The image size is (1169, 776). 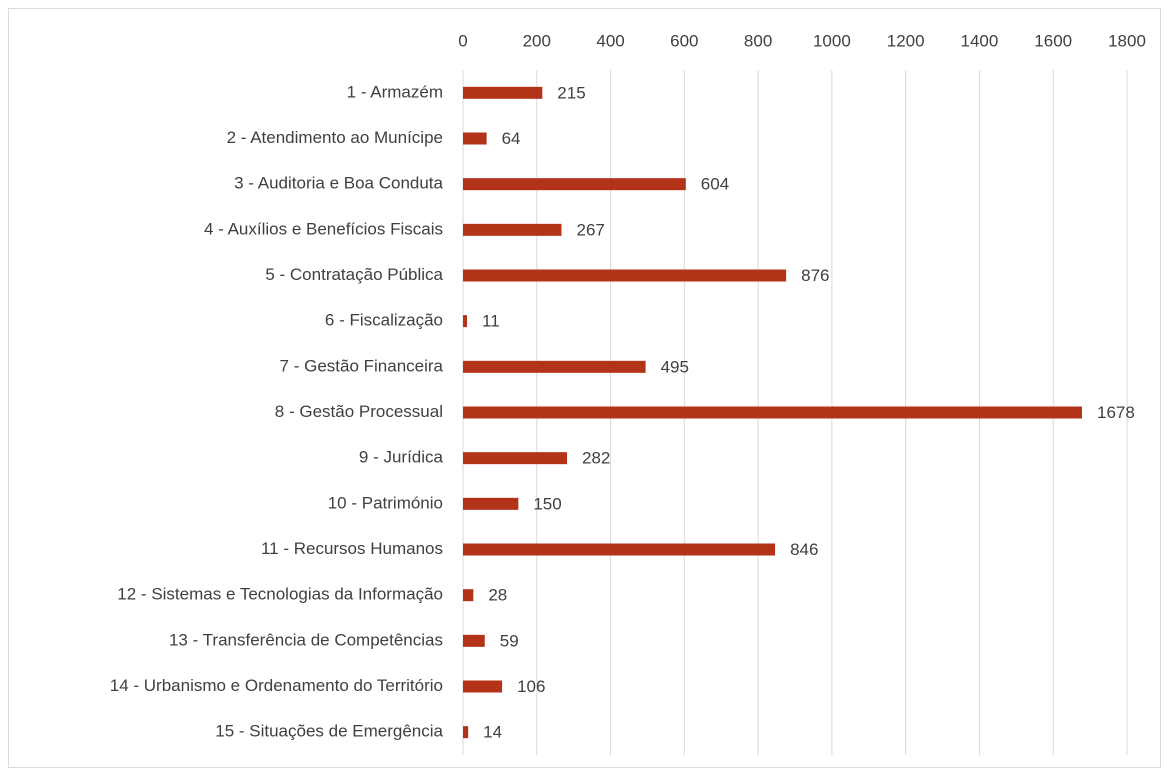 I want to click on data-label: 150, so click(x=547, y=503).